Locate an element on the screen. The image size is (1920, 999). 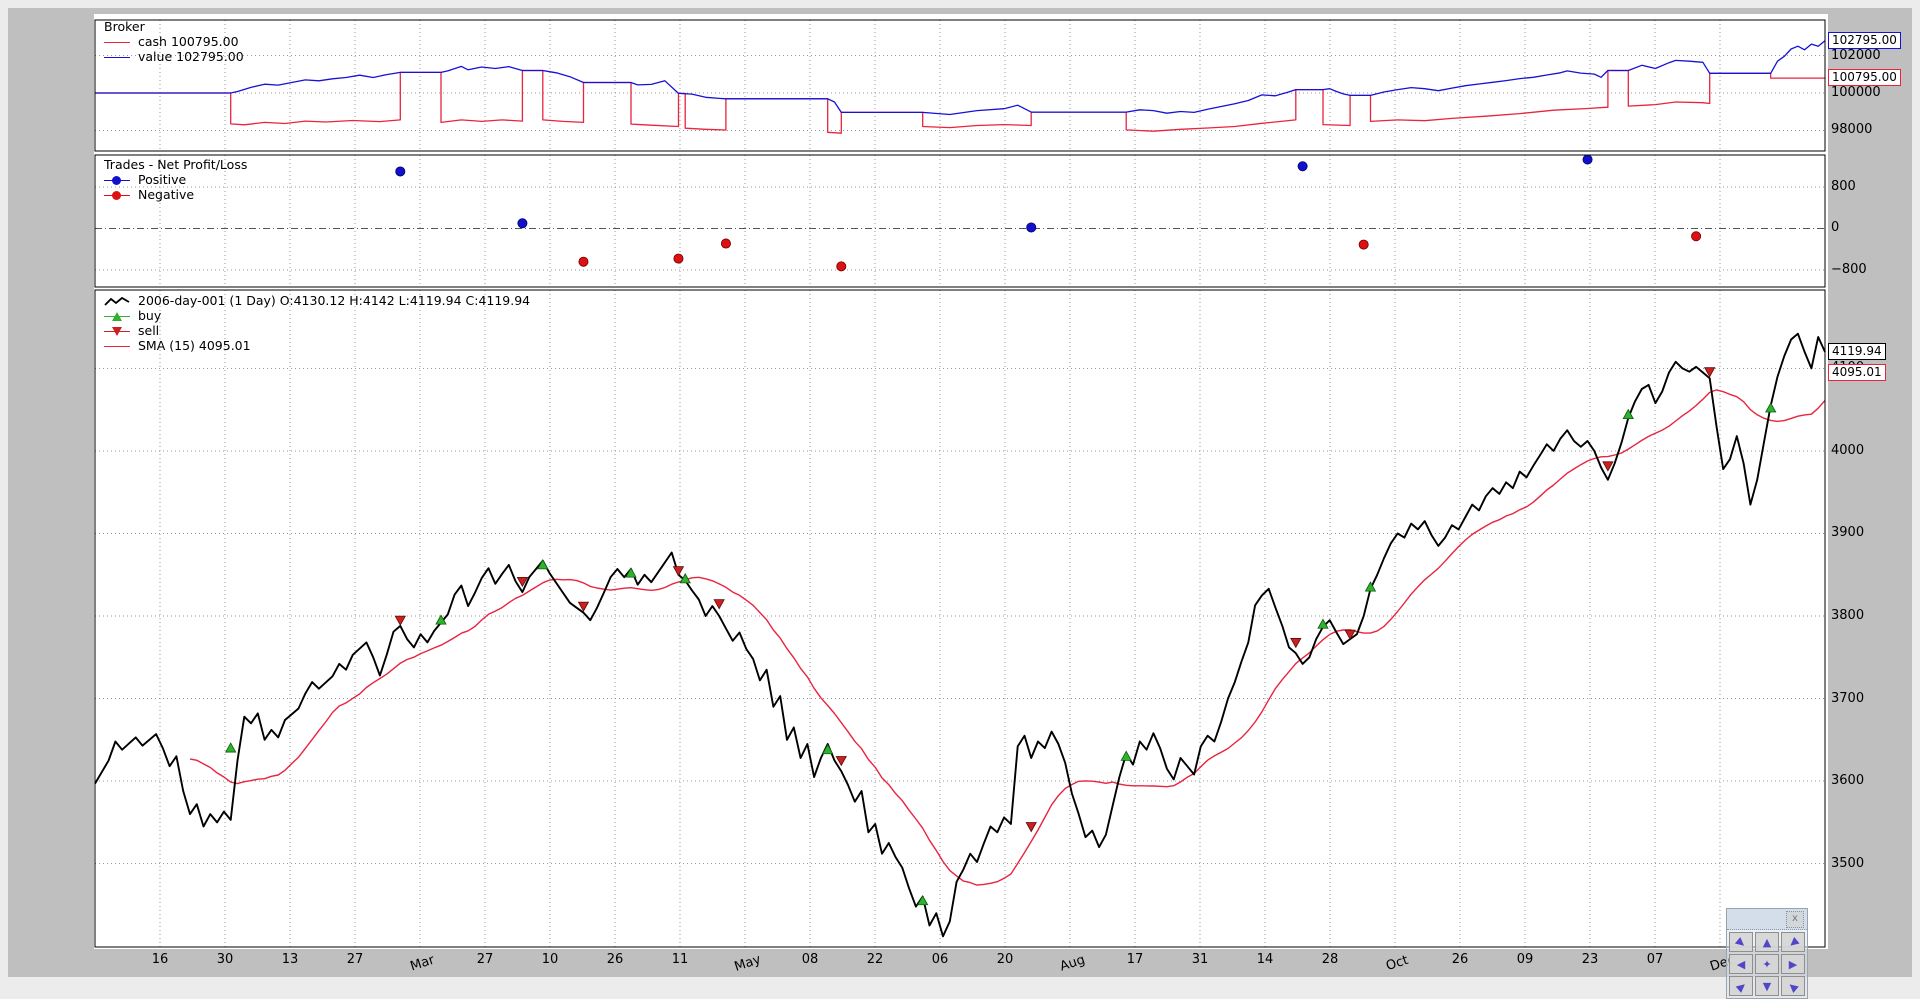
x-tick-label: 17 is located at coordinates (1135, 959).